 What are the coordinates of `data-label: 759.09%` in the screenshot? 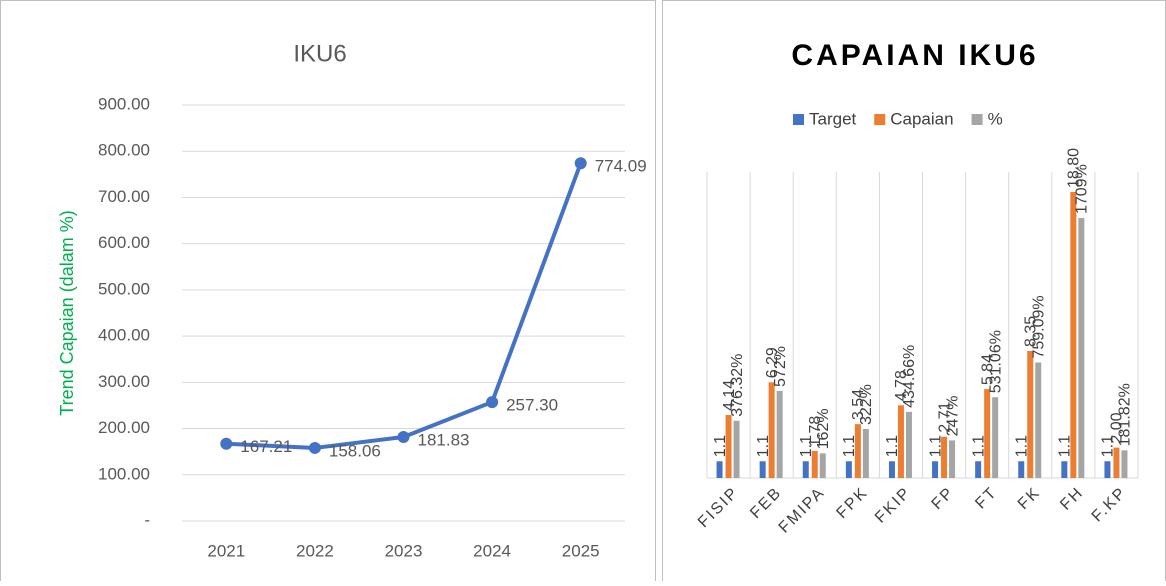 It's located at (1038, 326).